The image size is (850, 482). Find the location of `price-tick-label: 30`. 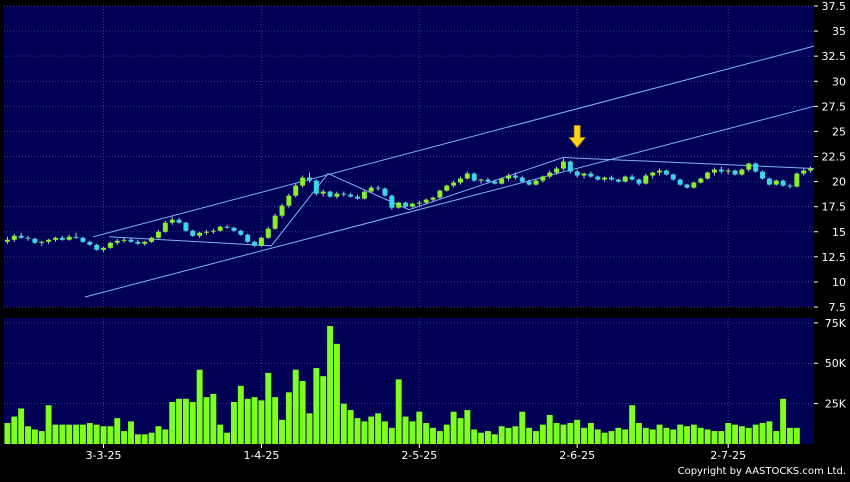

price-tick-label: 30 is located at coordinates (839, 81).